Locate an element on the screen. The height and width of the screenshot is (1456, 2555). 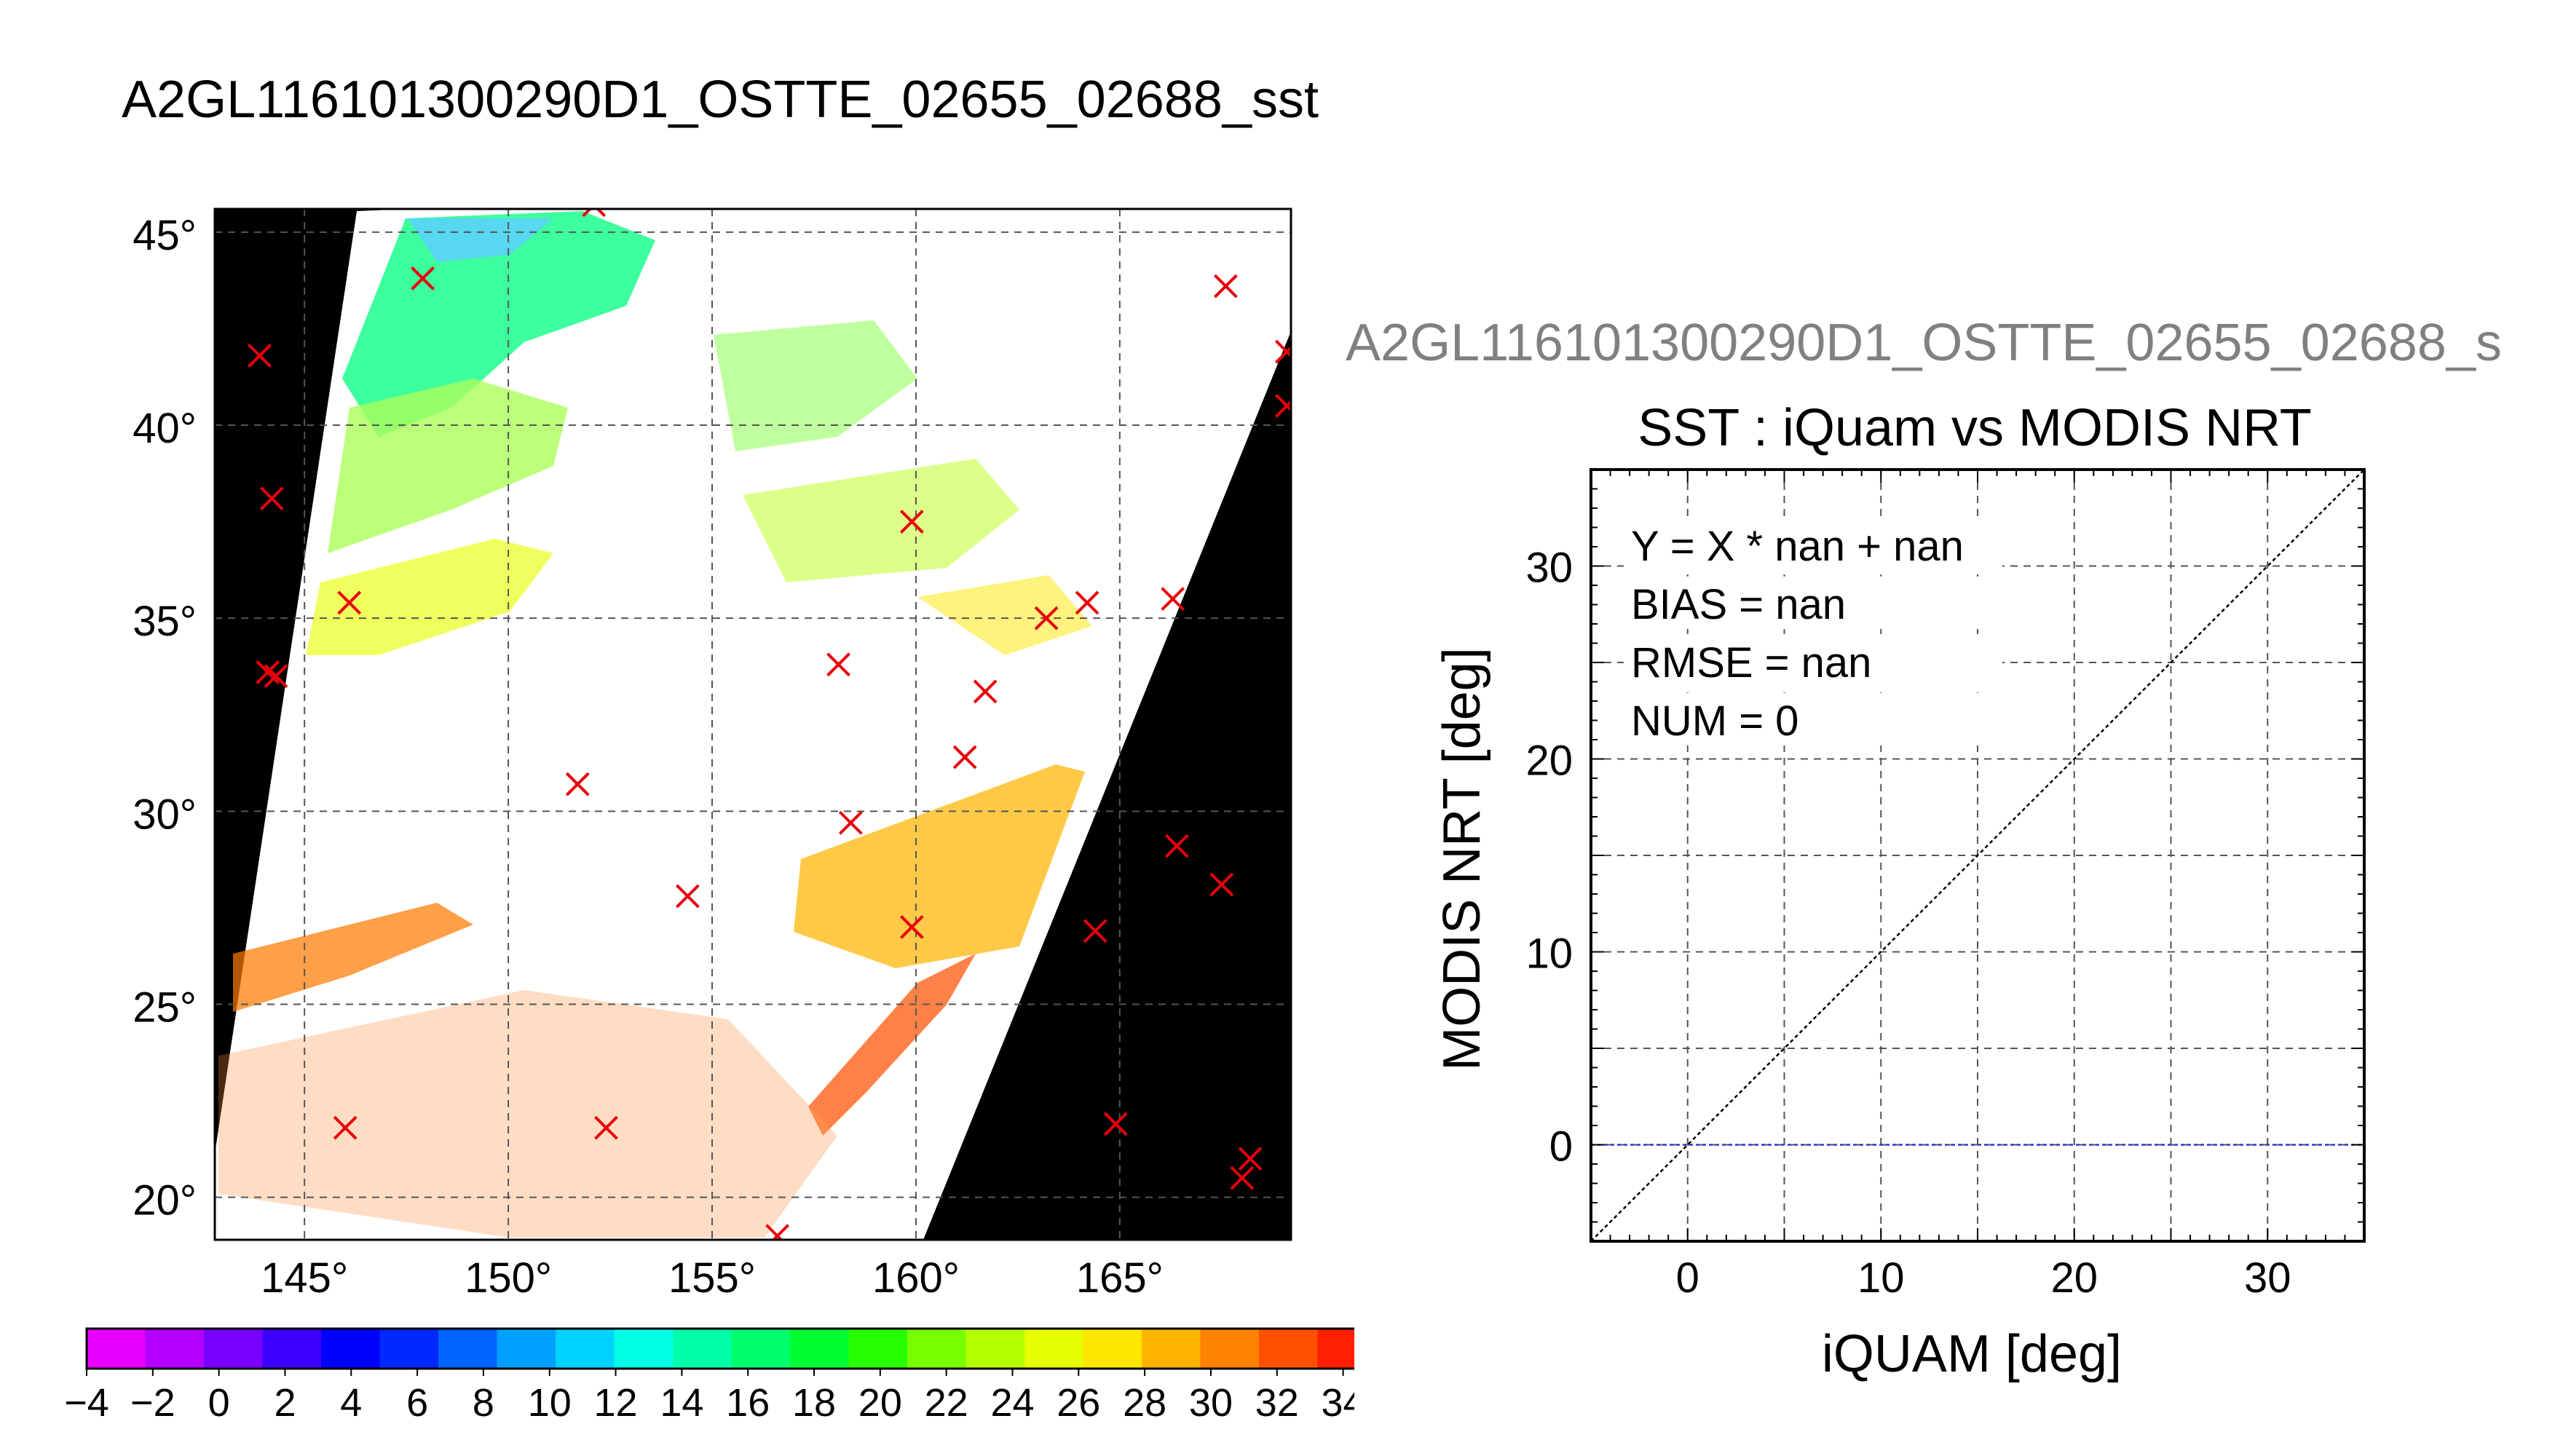
map-lat-label: 20° is located at coordinates (165, 1200).